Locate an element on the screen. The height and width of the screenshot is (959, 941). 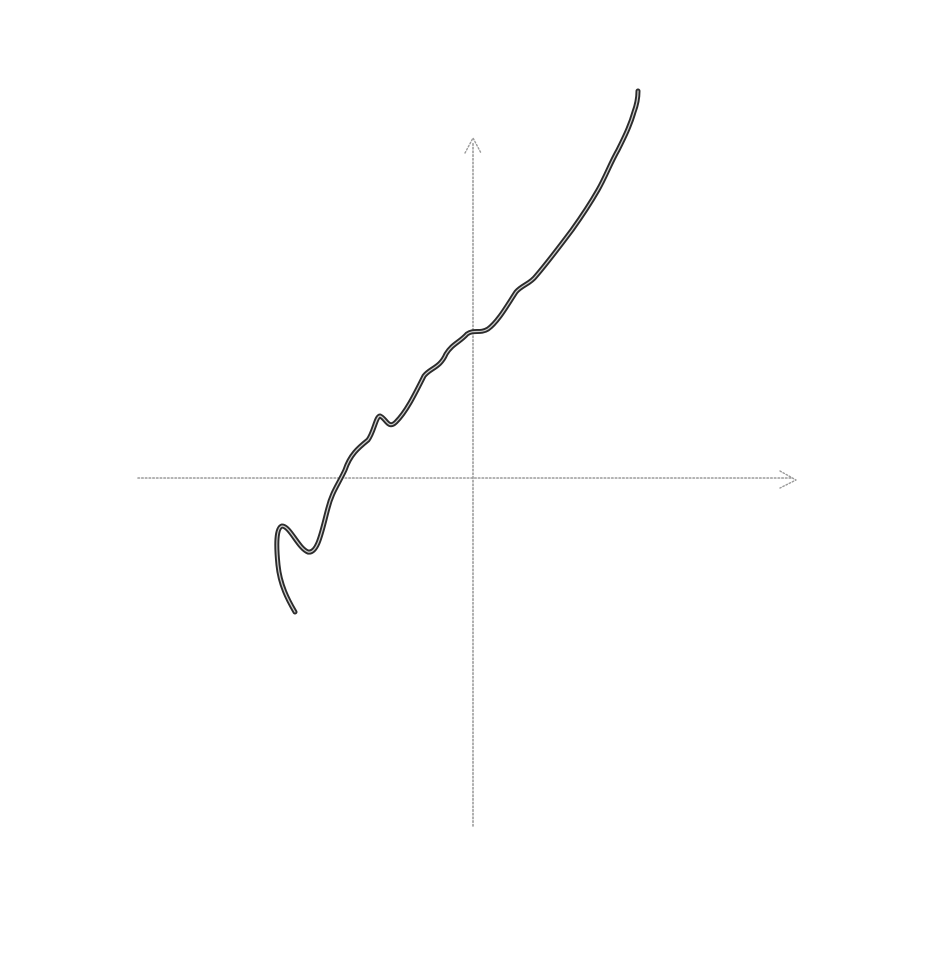
x-axis-arrow is located at coordinates (788, 479).